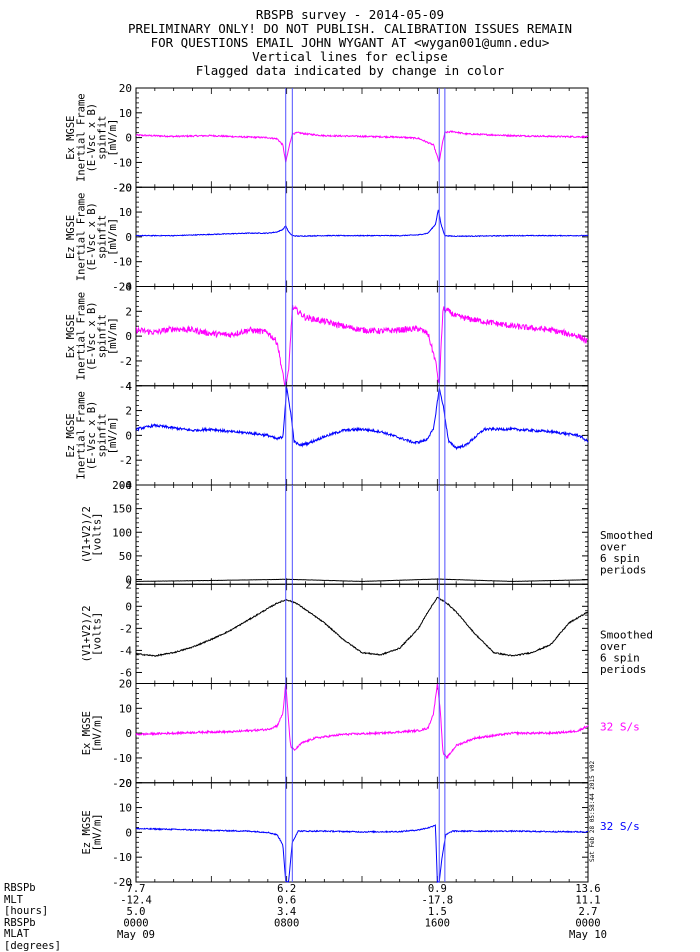  Describe the element at coordinates (32, 946) in the screenshot. I see `row-title-degrees: [degrees]` at that location.